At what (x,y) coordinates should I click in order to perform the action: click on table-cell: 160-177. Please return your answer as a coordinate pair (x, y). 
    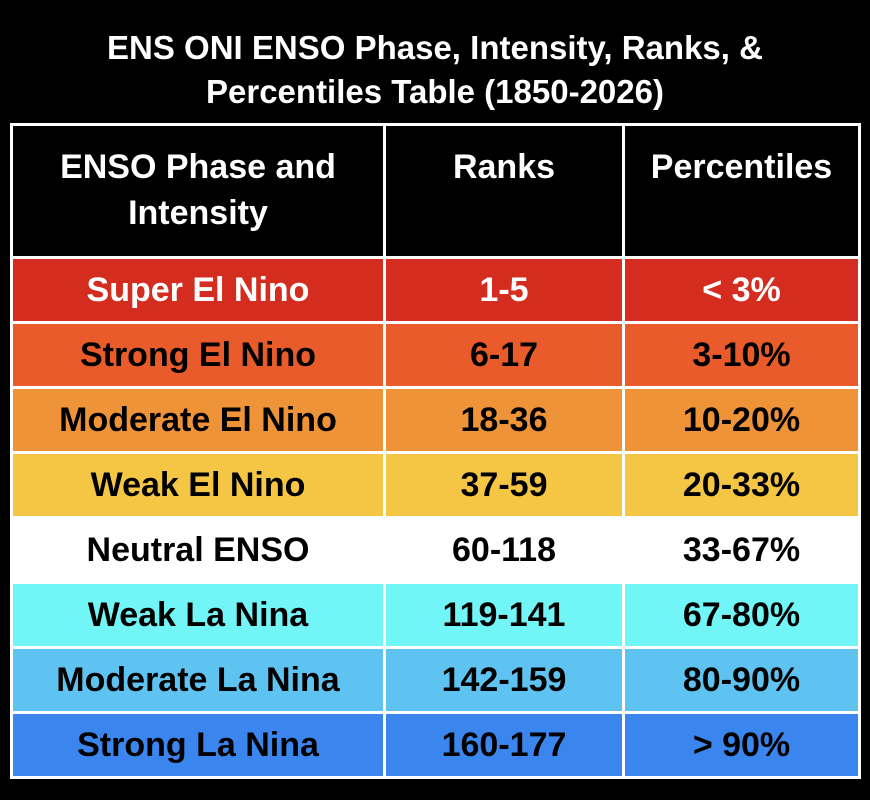
    Looking at the image, I should click on (504, 745).